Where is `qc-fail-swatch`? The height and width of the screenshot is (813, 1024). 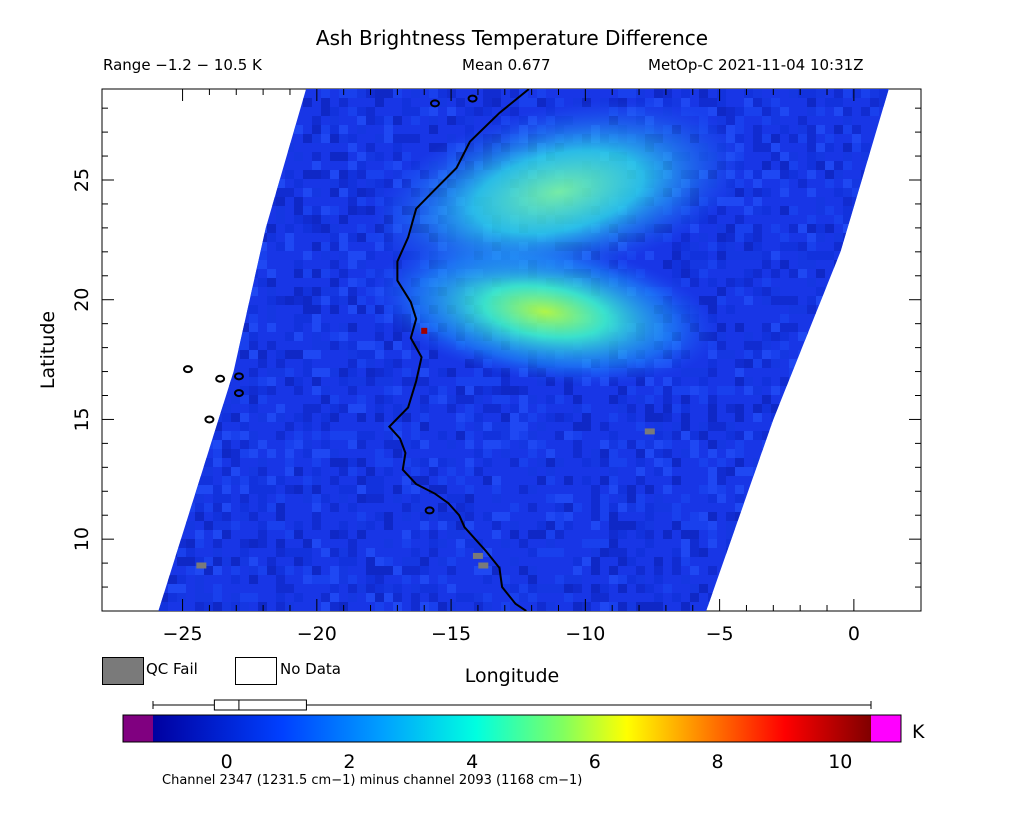 qc-fail-swatch is located at coordinates (123, 671).